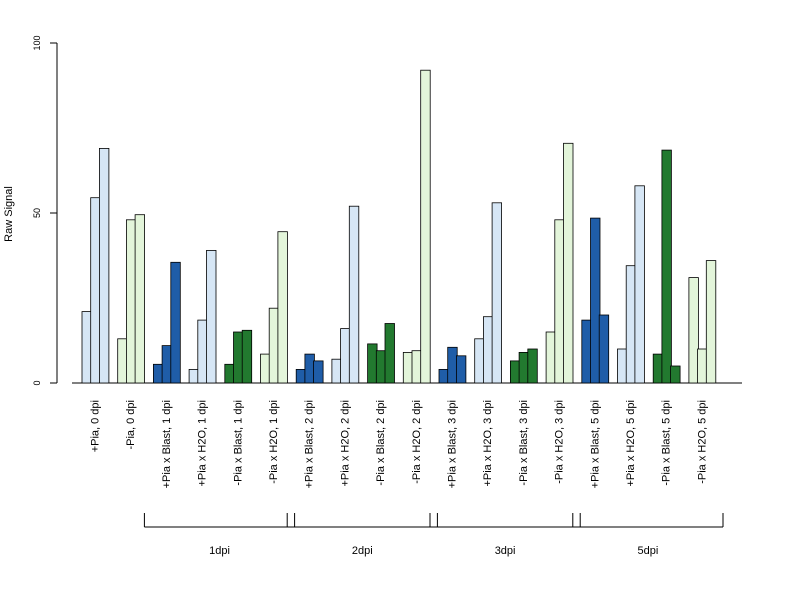  What do you see at coordinates (45, 210) in the screenshot?
I see `y-axis: 0 50 100` at bounding box center [45, 210].